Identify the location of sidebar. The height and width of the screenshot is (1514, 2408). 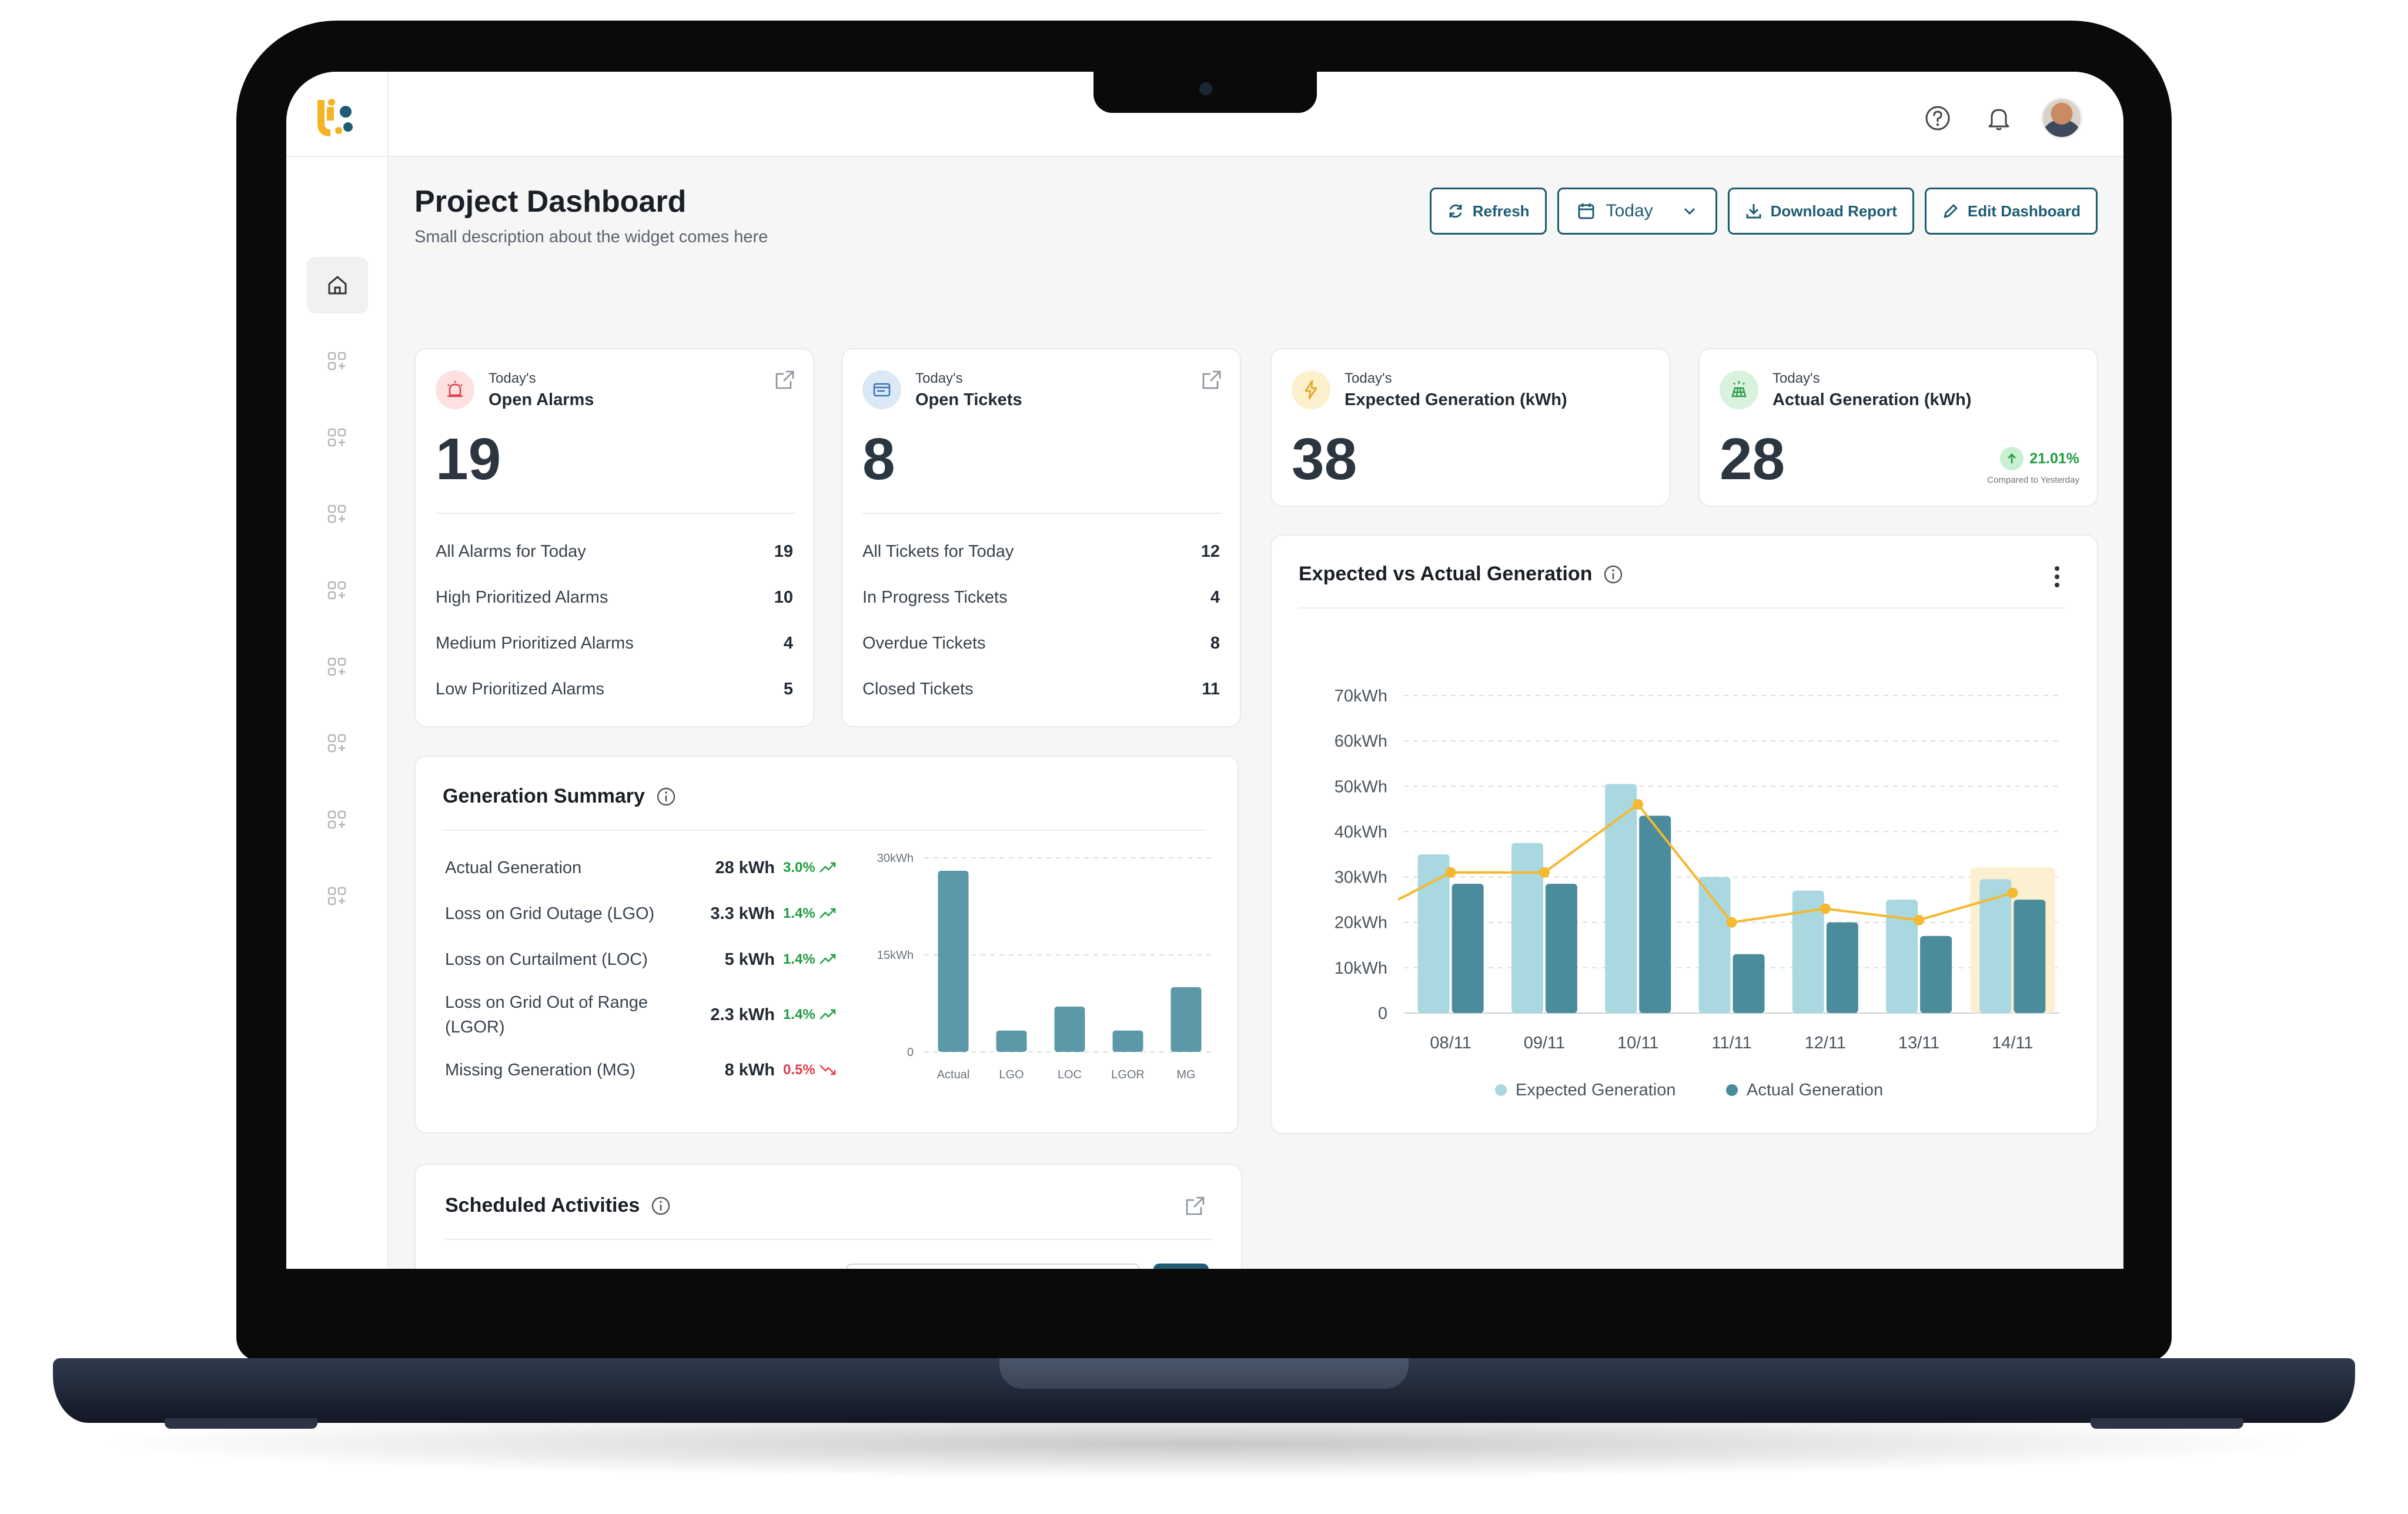
(336, 713).